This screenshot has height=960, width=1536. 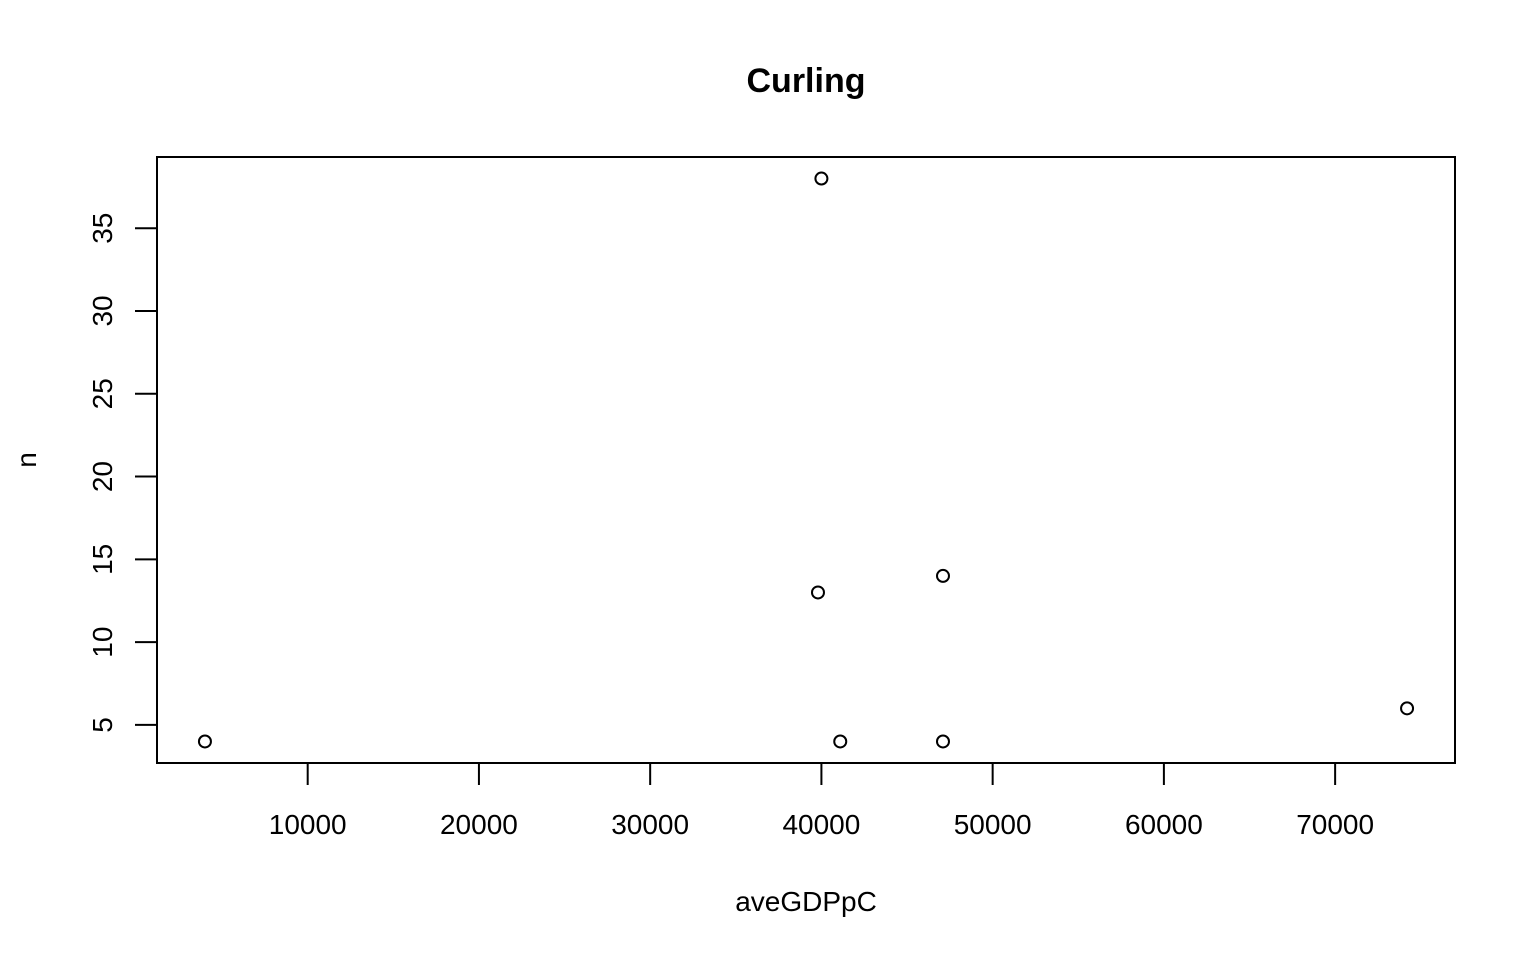 What do you see at coordinates (806, 901) in the screenshot?
I see `x-axis-label: aveGDPpC` at bounding box center [806, 901].